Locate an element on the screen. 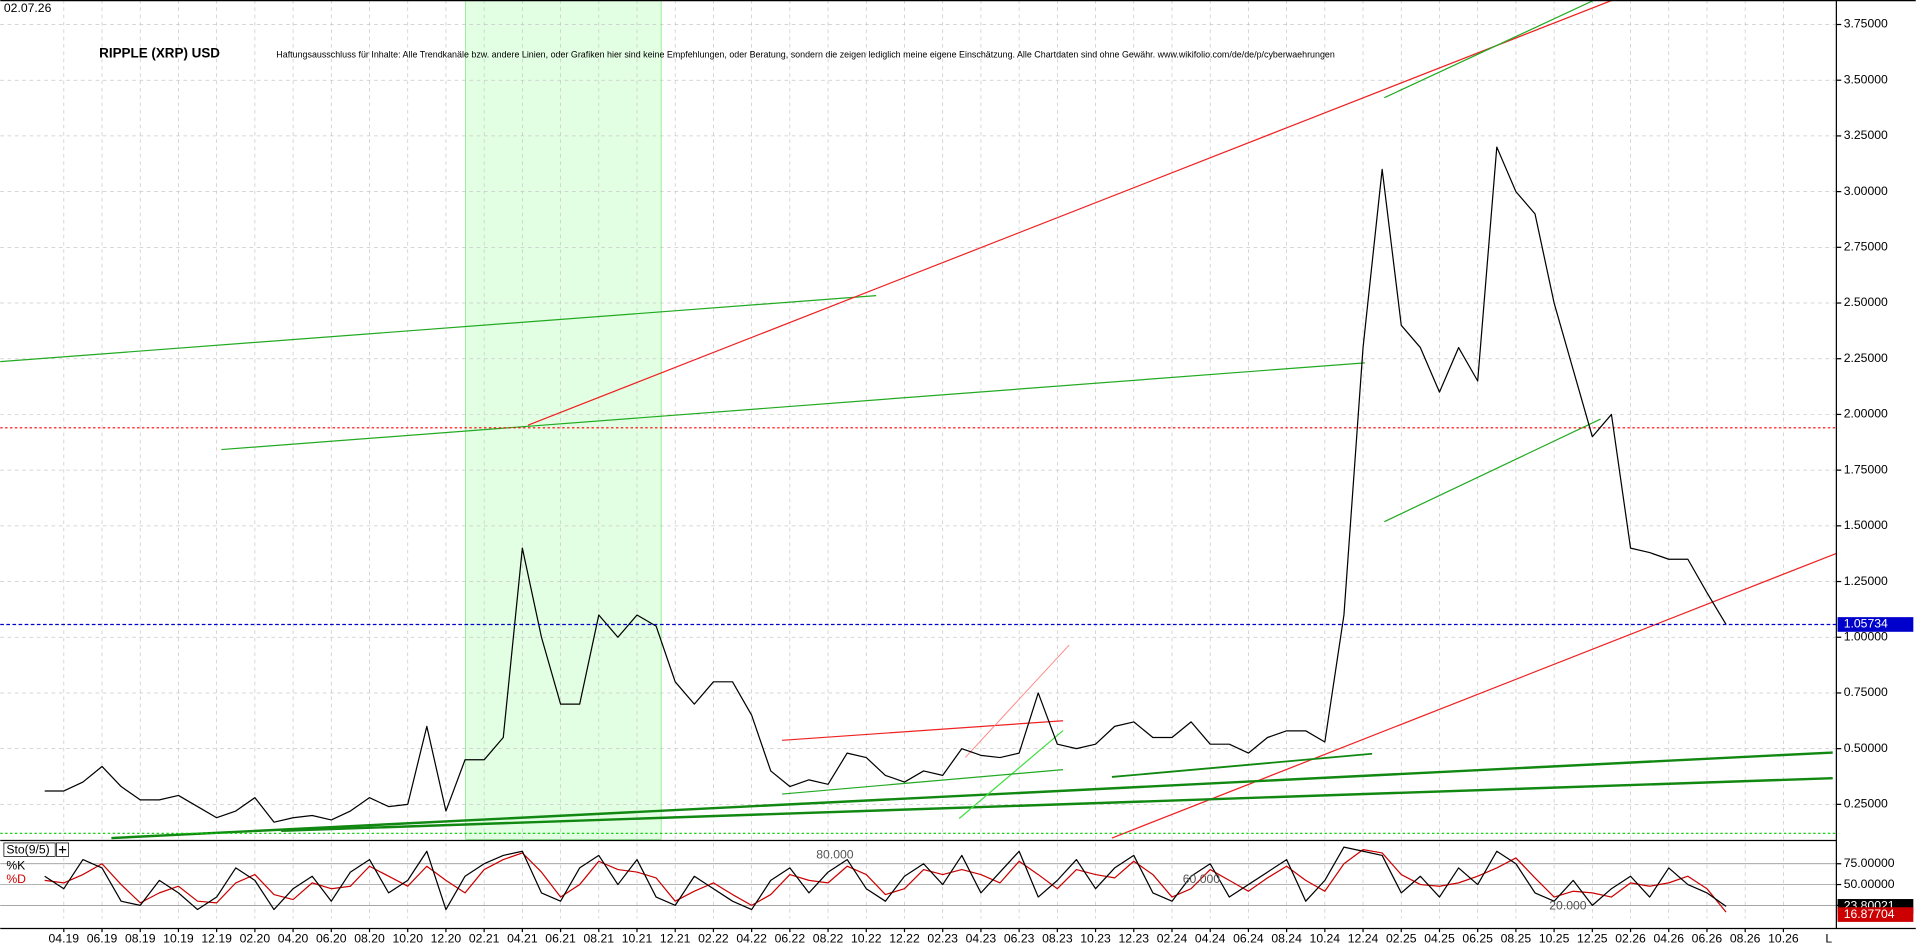  y-tick-label: 2.50000 is located at coordinates (1866, 302).